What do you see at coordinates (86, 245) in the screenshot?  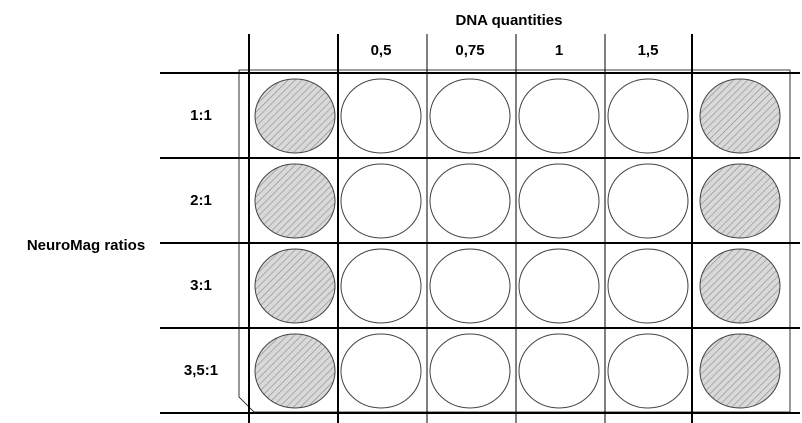 I see `row-axis-title: NeuroMag ratios` at bounding box center [86, 245].